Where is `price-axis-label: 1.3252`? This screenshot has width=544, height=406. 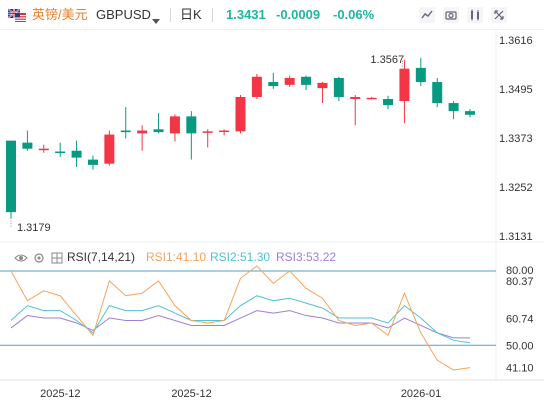 price-axis-label: 1.3252 is located at coordinates (516, 188).